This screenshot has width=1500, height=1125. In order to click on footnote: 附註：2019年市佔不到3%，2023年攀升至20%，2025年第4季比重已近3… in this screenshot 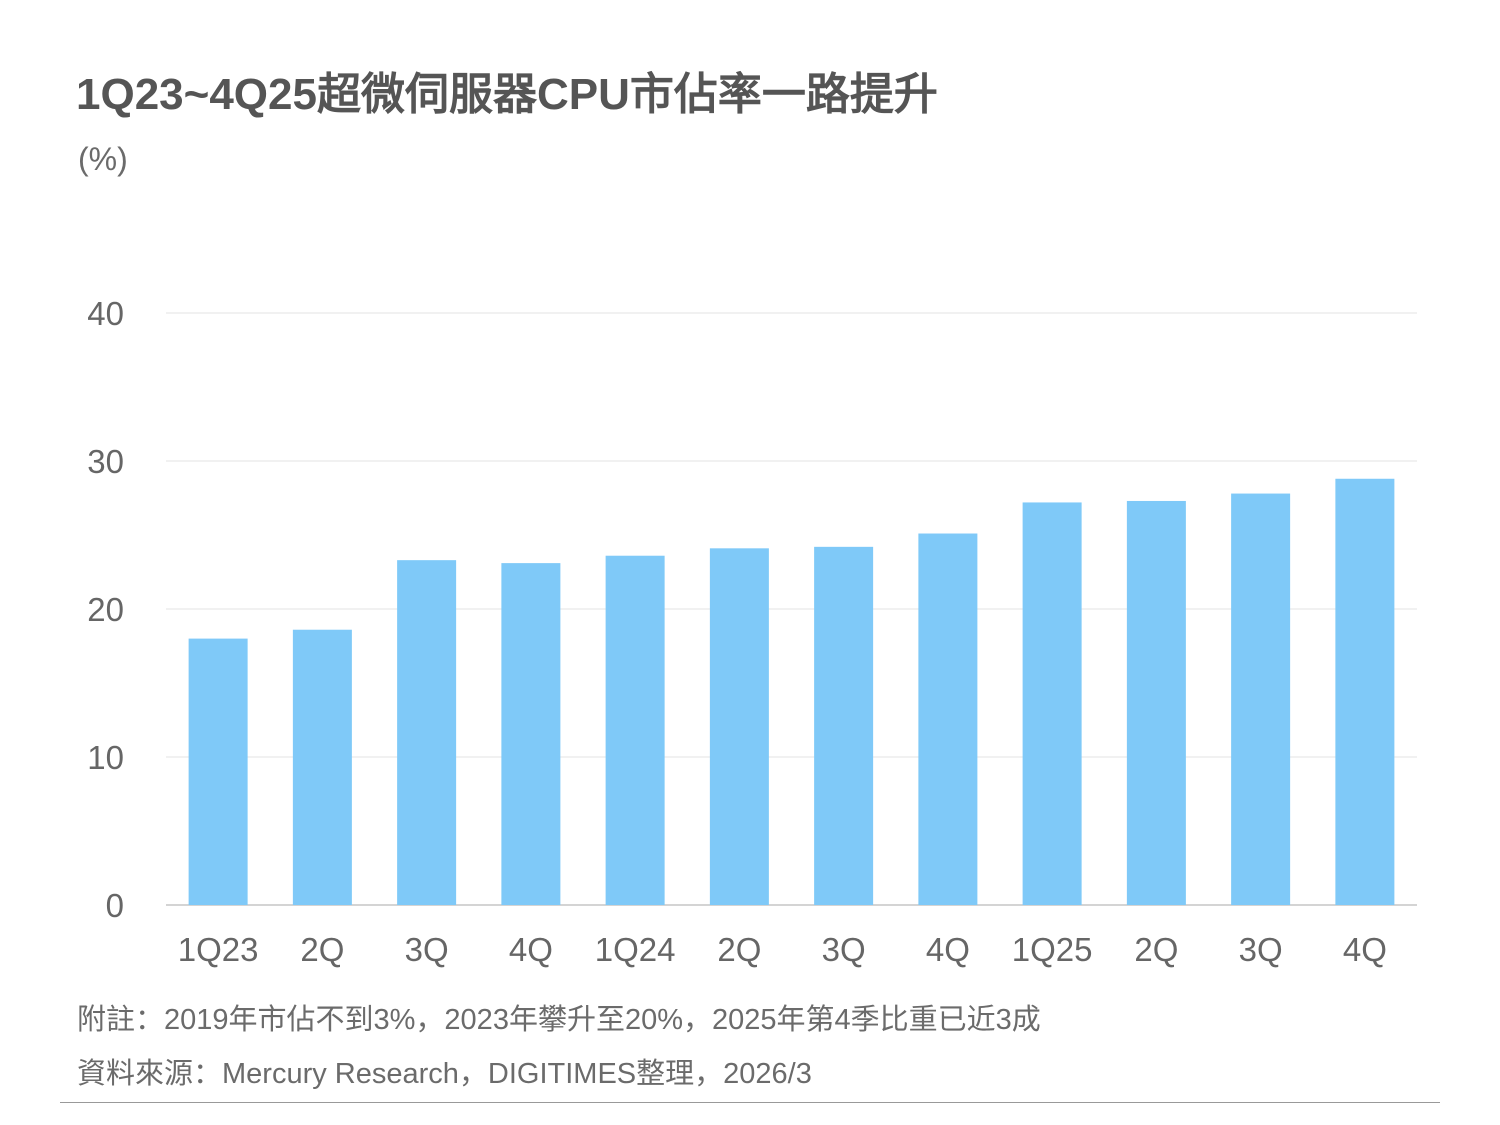, I will do `click(559, 1020)`.